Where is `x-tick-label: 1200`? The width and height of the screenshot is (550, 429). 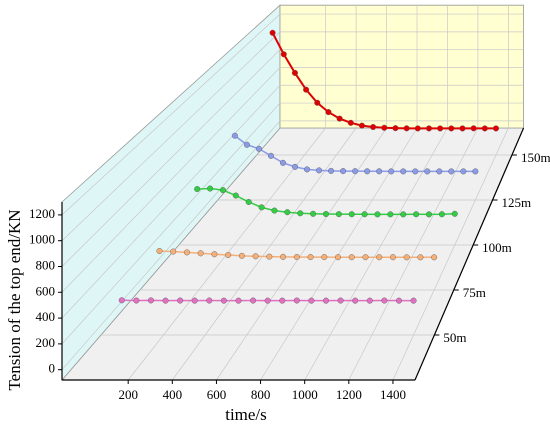
x-tick-label: 1200 is located at coordinates (349, 394).